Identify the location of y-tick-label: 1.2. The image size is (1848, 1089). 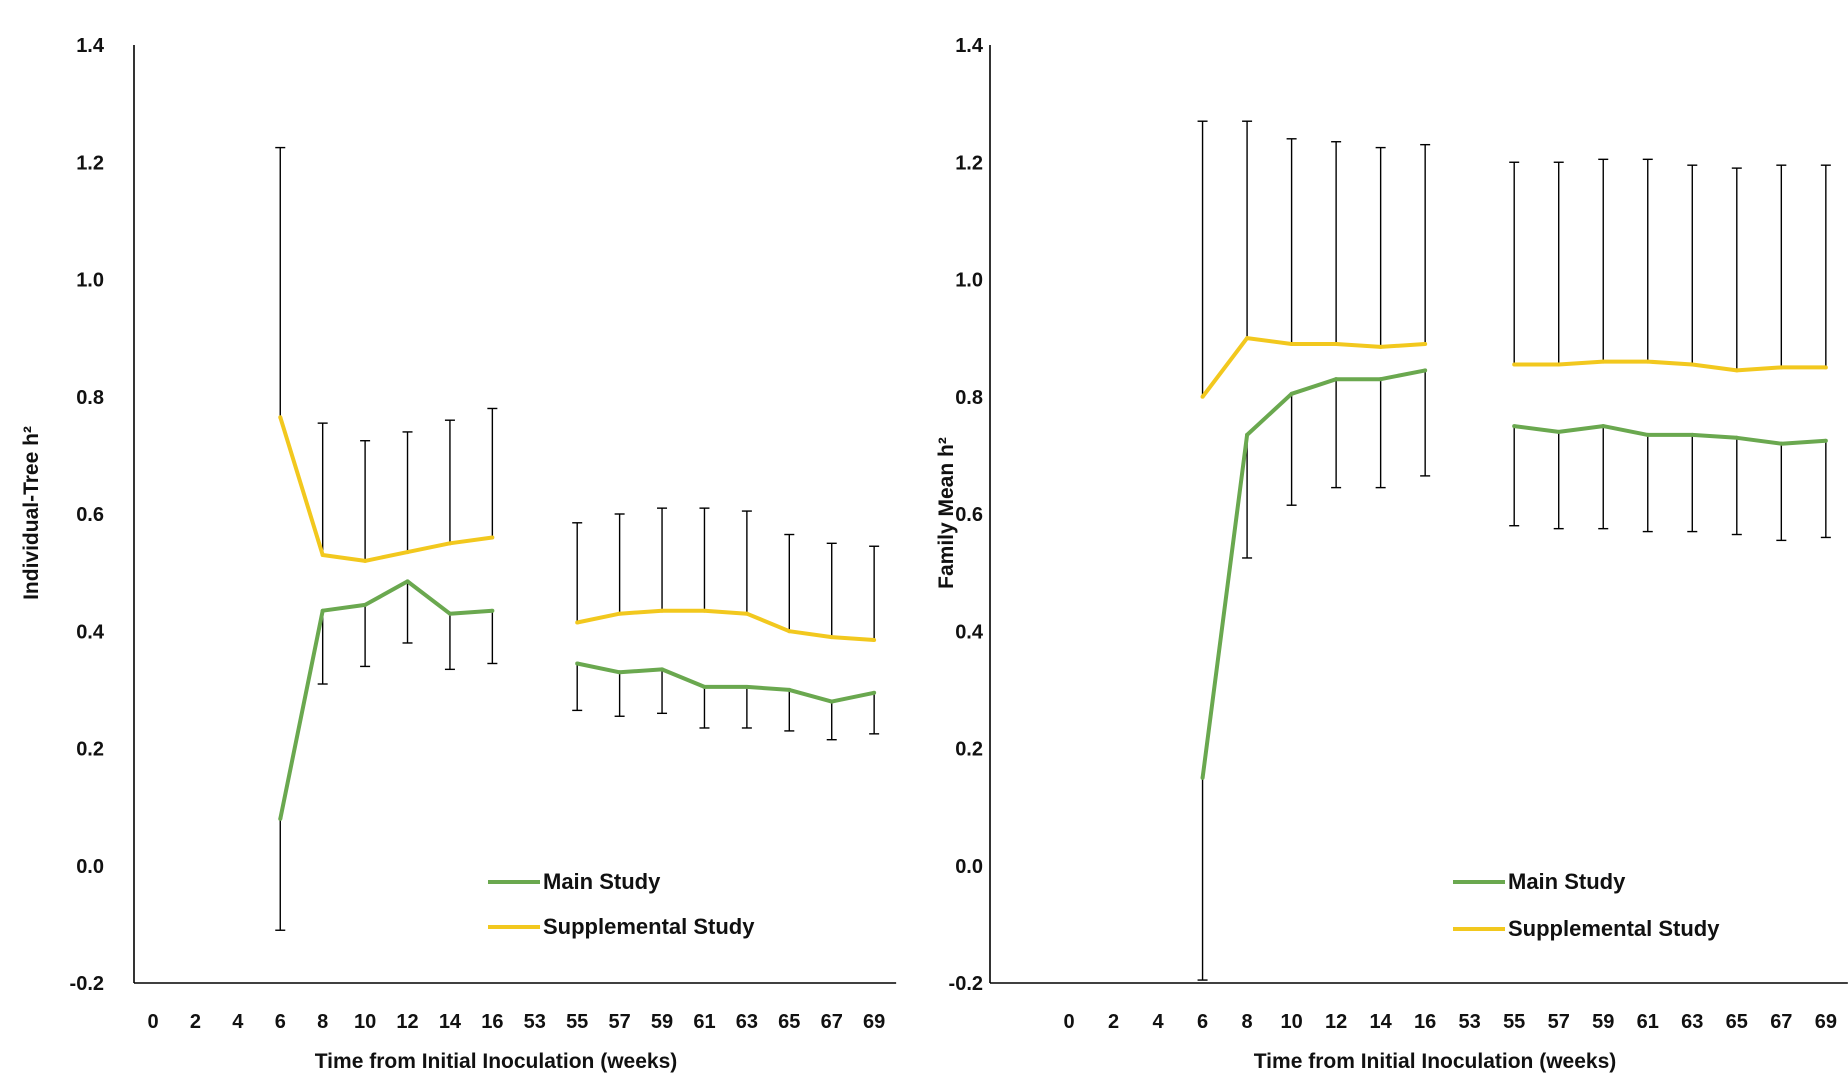
(90, 163).